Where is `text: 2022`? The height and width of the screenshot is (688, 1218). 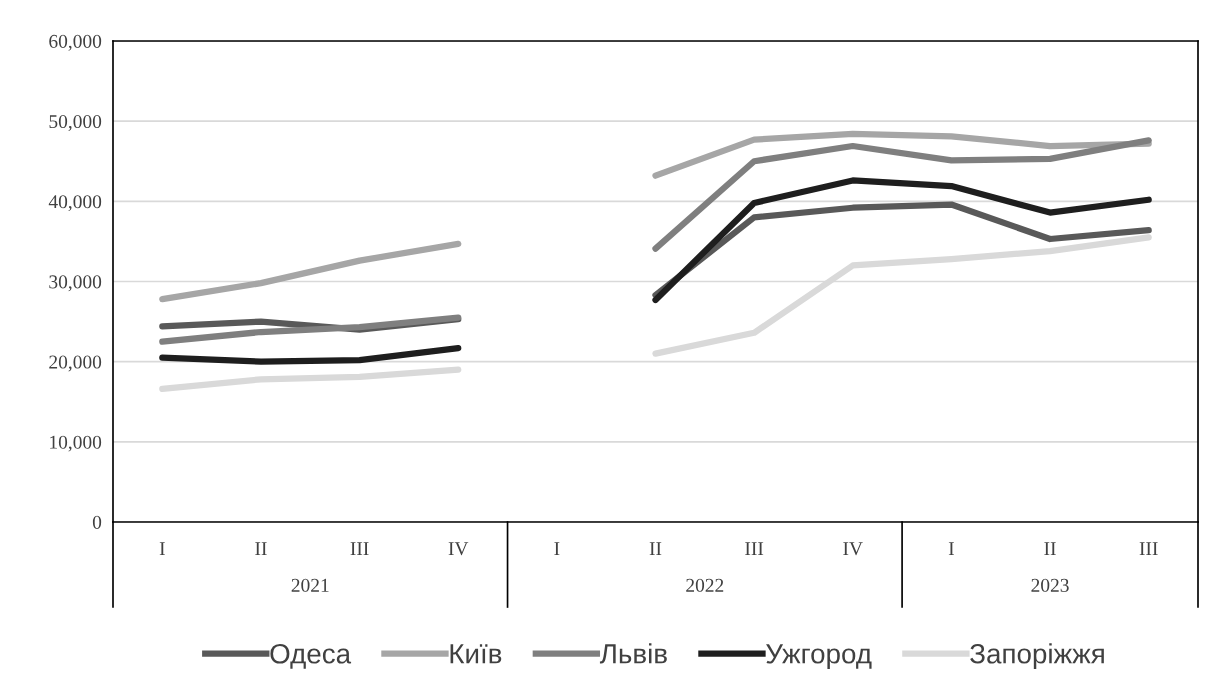 text: 2022 is located at coordinates (705, 585).